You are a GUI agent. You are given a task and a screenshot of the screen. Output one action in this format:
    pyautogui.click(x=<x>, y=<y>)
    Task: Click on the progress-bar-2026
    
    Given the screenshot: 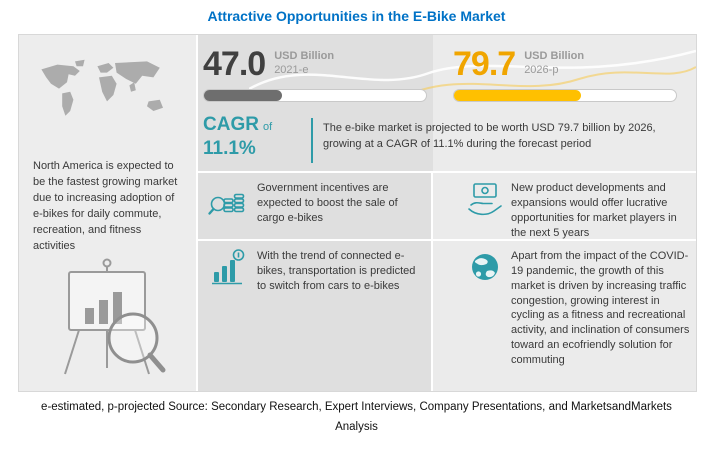 What is the action you would take?
    pyautogui.click(x=565, y=95)
    